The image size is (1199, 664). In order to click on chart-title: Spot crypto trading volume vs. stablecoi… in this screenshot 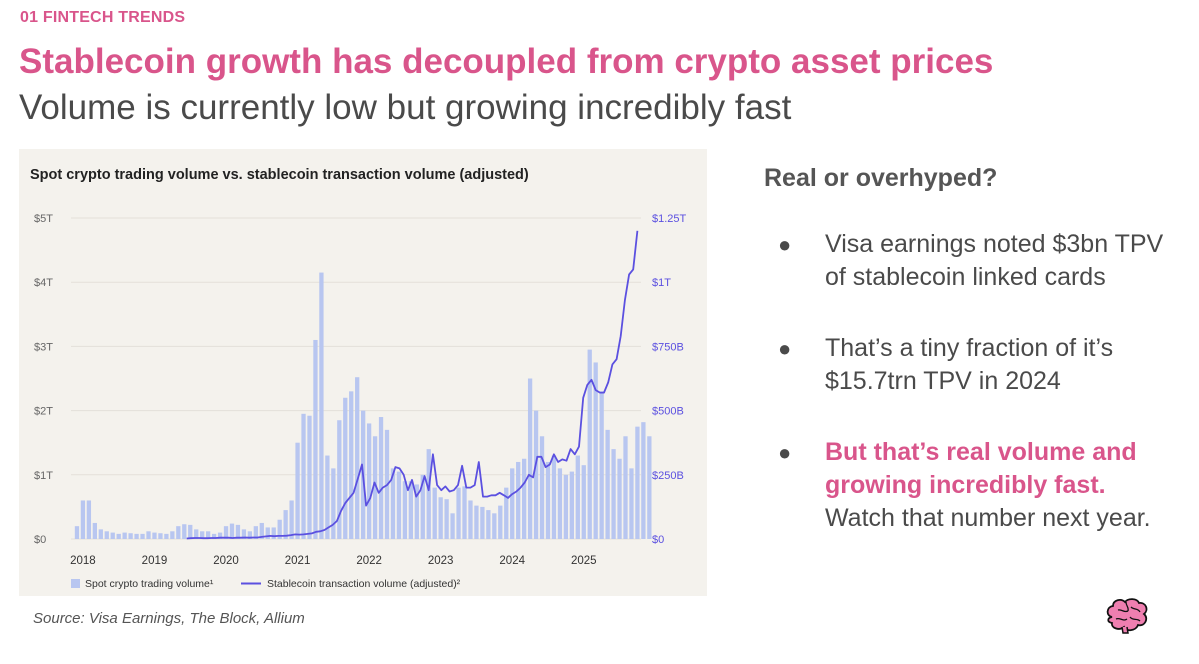, I will do `click(279, 175)`.